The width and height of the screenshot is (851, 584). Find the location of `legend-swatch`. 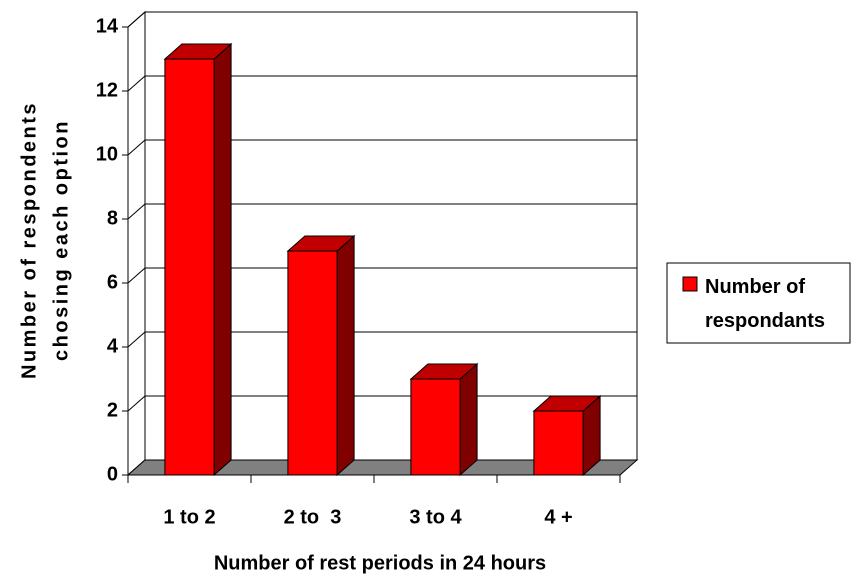

legend-swatch is located at coordinates (690, 284).